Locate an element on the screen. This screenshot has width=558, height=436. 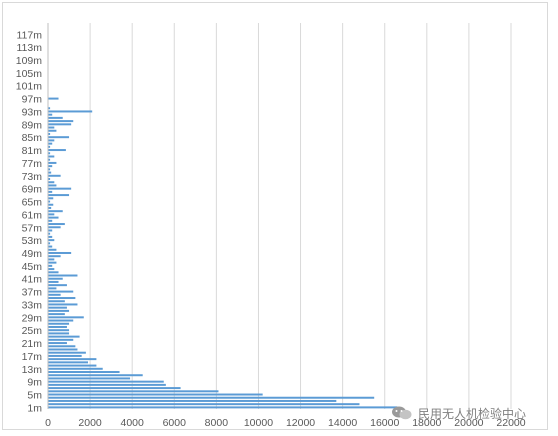
y-tick-label: 25m is located at coordinates (32, 331).